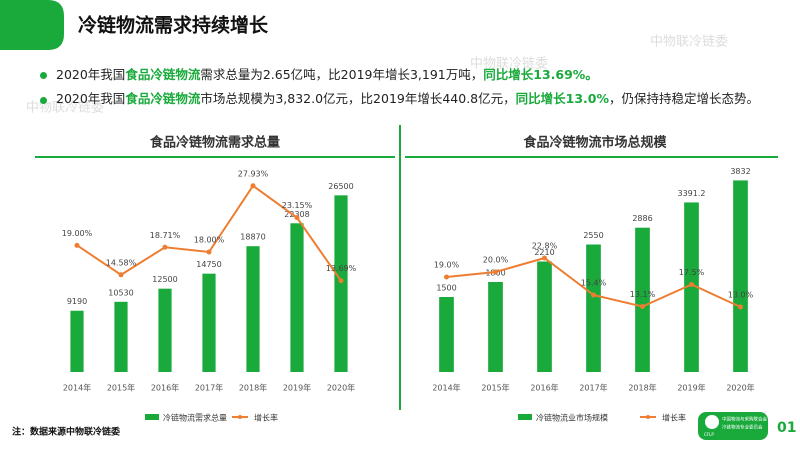 Image resolution: width=800 pixels, height=450 pixels. What do you see at coordinates (692, 272) in the screenshot?
I see `line-value-label: 17.5%` at bounding box center [692, 272].